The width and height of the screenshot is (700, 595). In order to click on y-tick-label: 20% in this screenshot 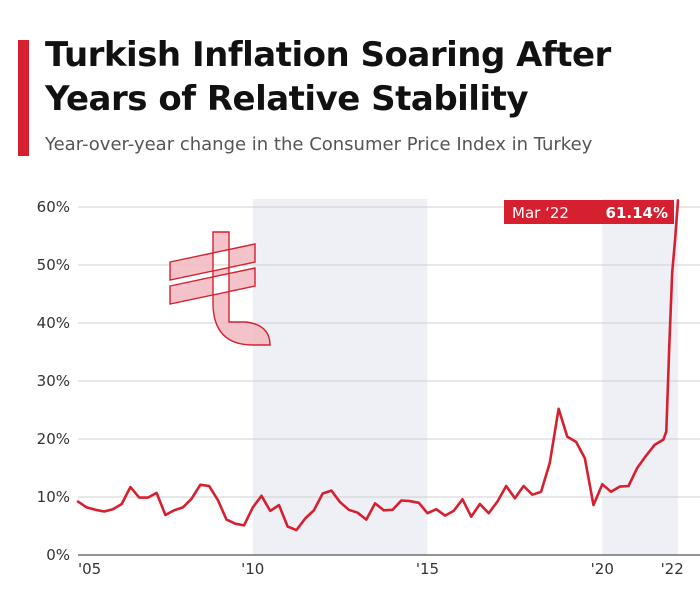, I will do `click(53, 439)`.